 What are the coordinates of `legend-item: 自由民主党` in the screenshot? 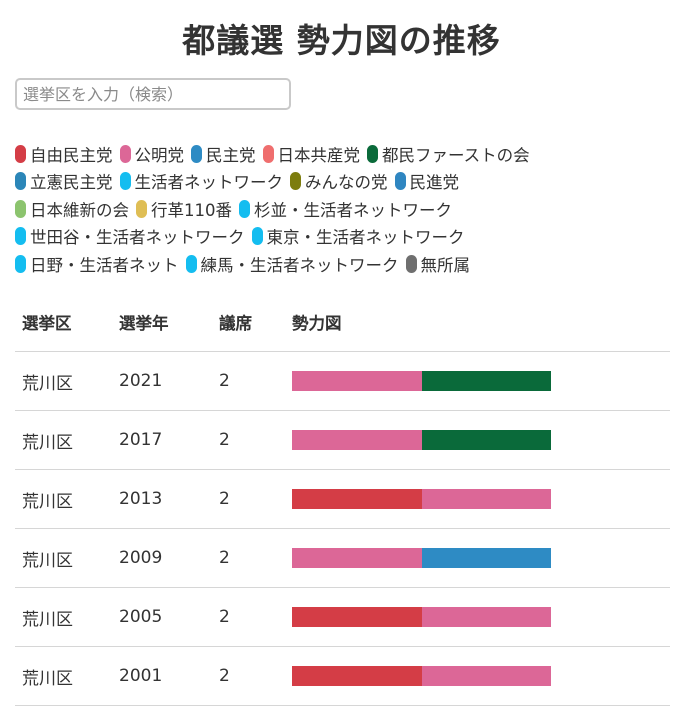 It's located at (64, 154).